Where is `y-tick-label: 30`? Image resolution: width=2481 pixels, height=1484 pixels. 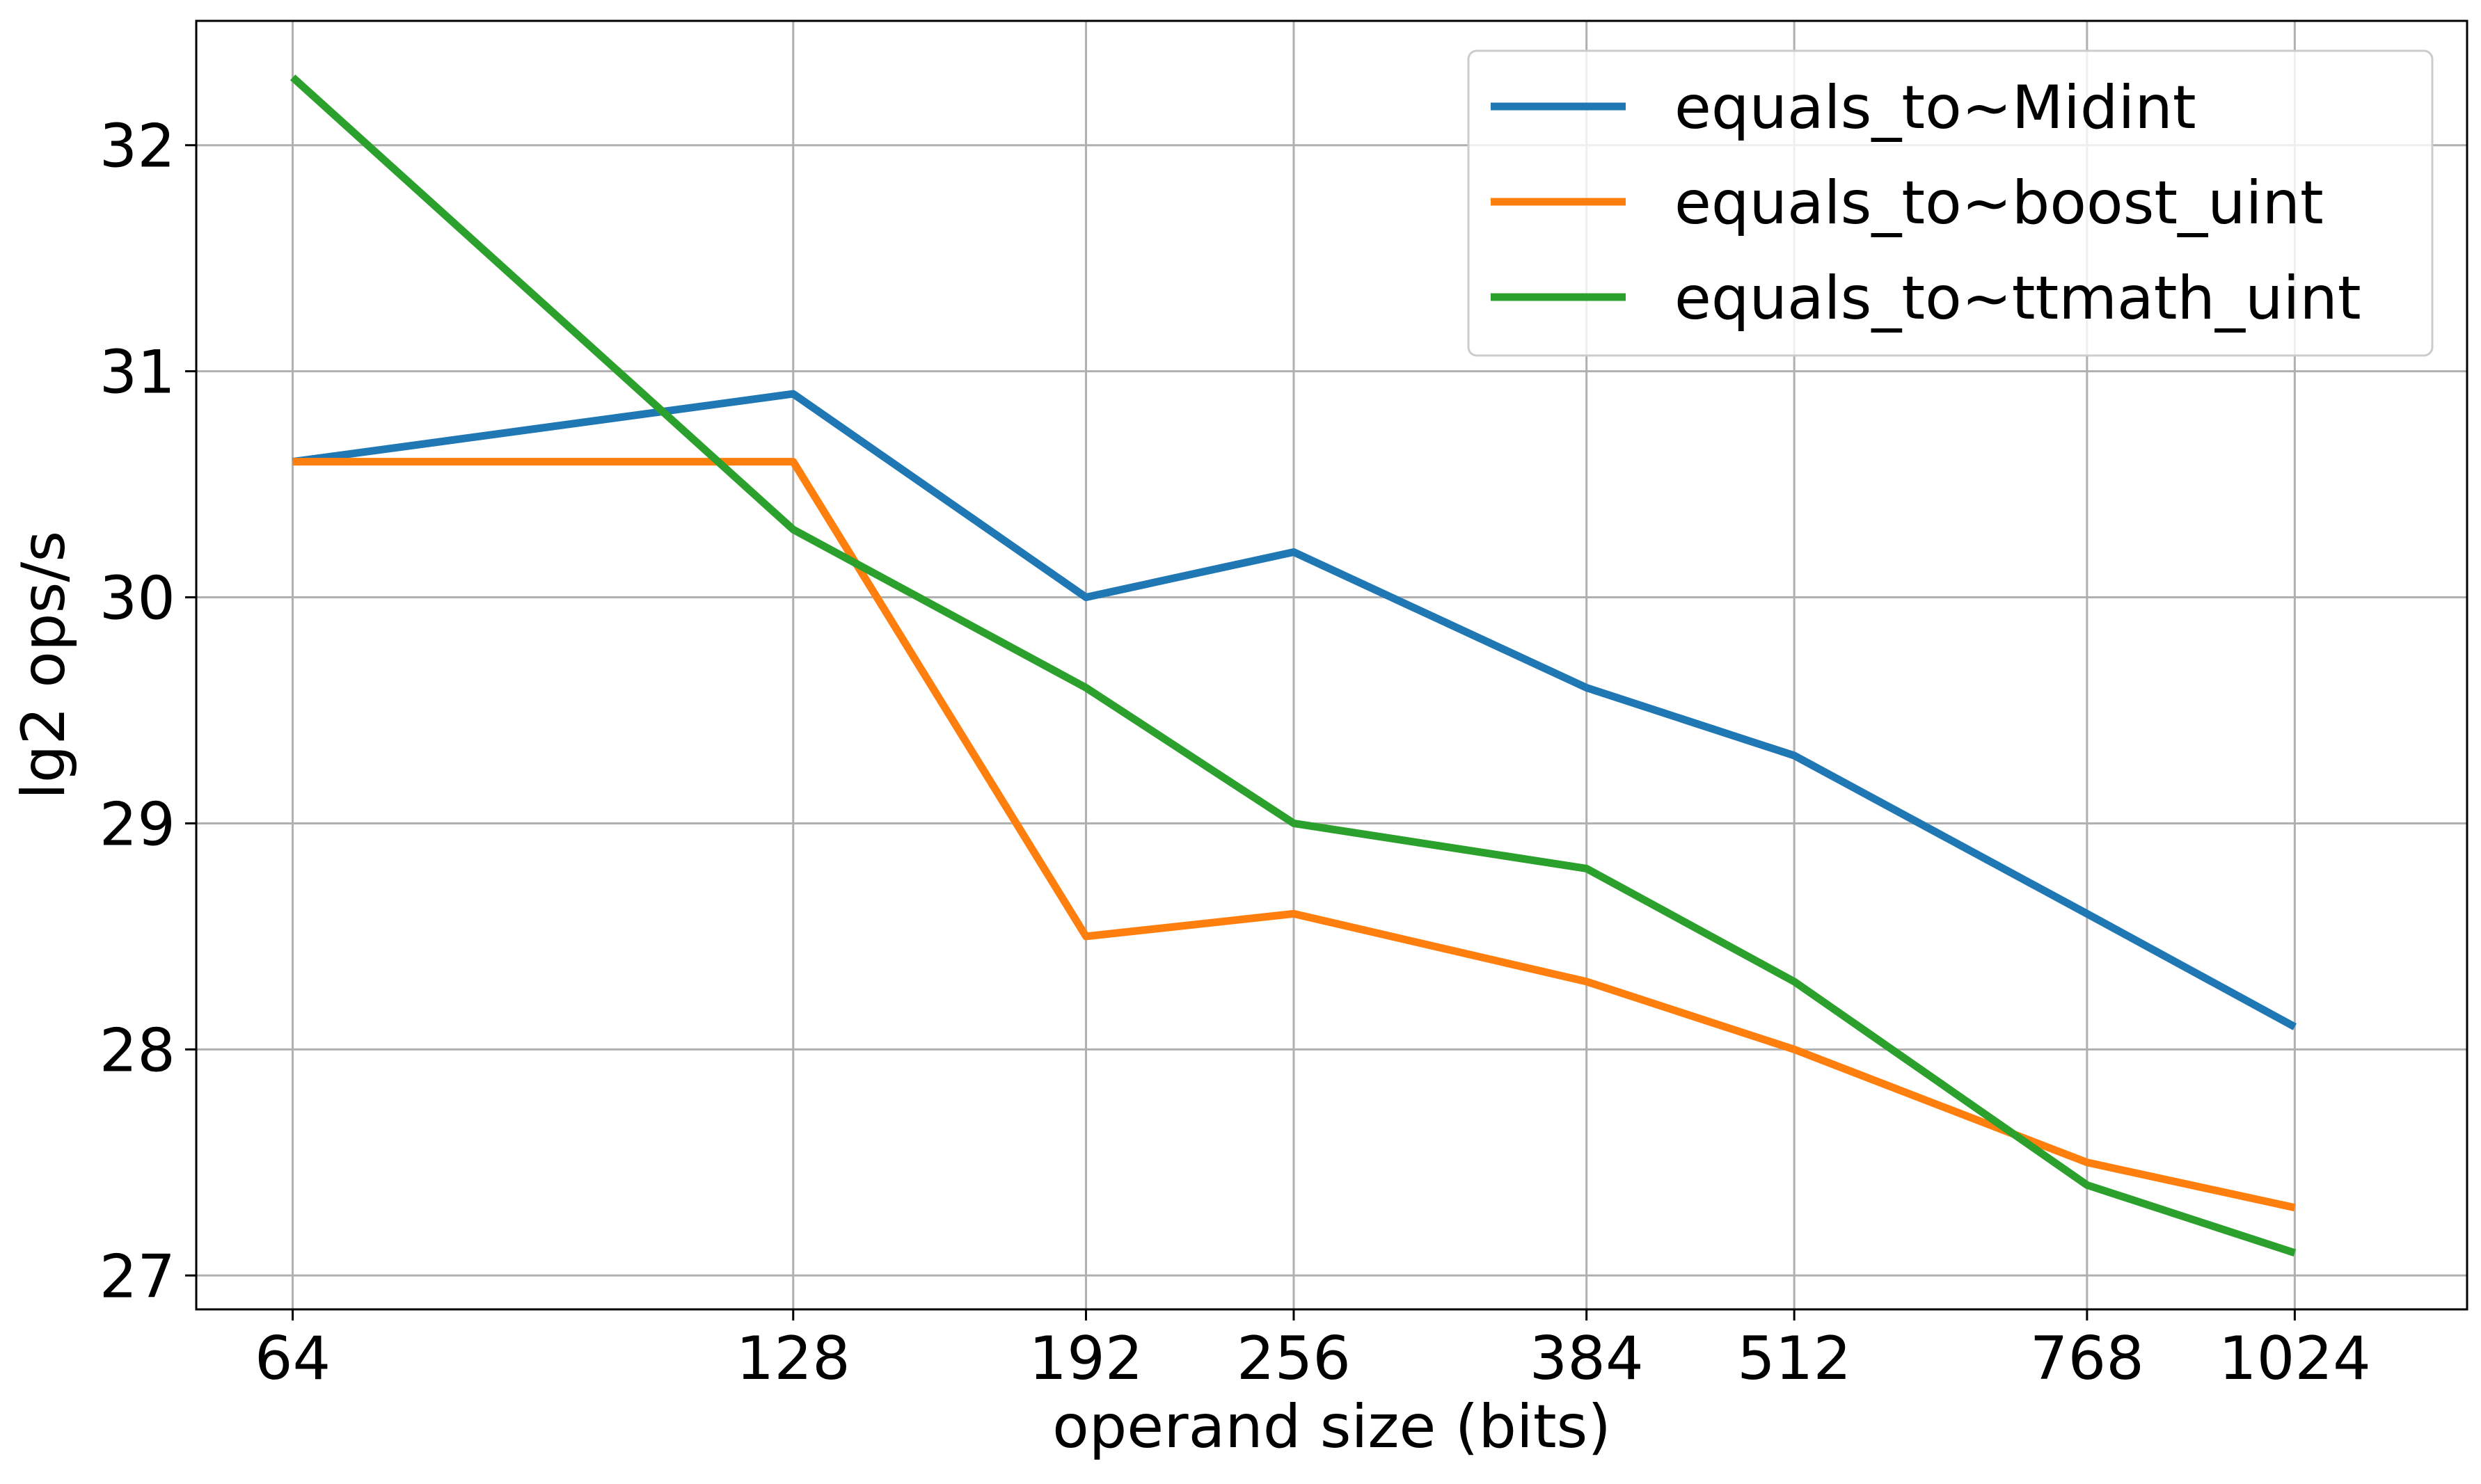
y-tick-label: 30 is located at coordinates (137, 599).